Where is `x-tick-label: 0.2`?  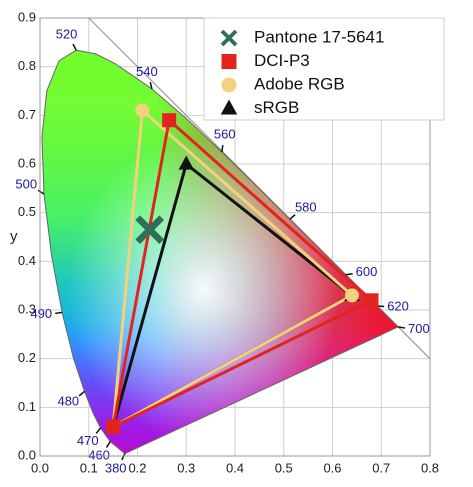 x-tick-label: 0.2 is located at coordinates (137, 467).